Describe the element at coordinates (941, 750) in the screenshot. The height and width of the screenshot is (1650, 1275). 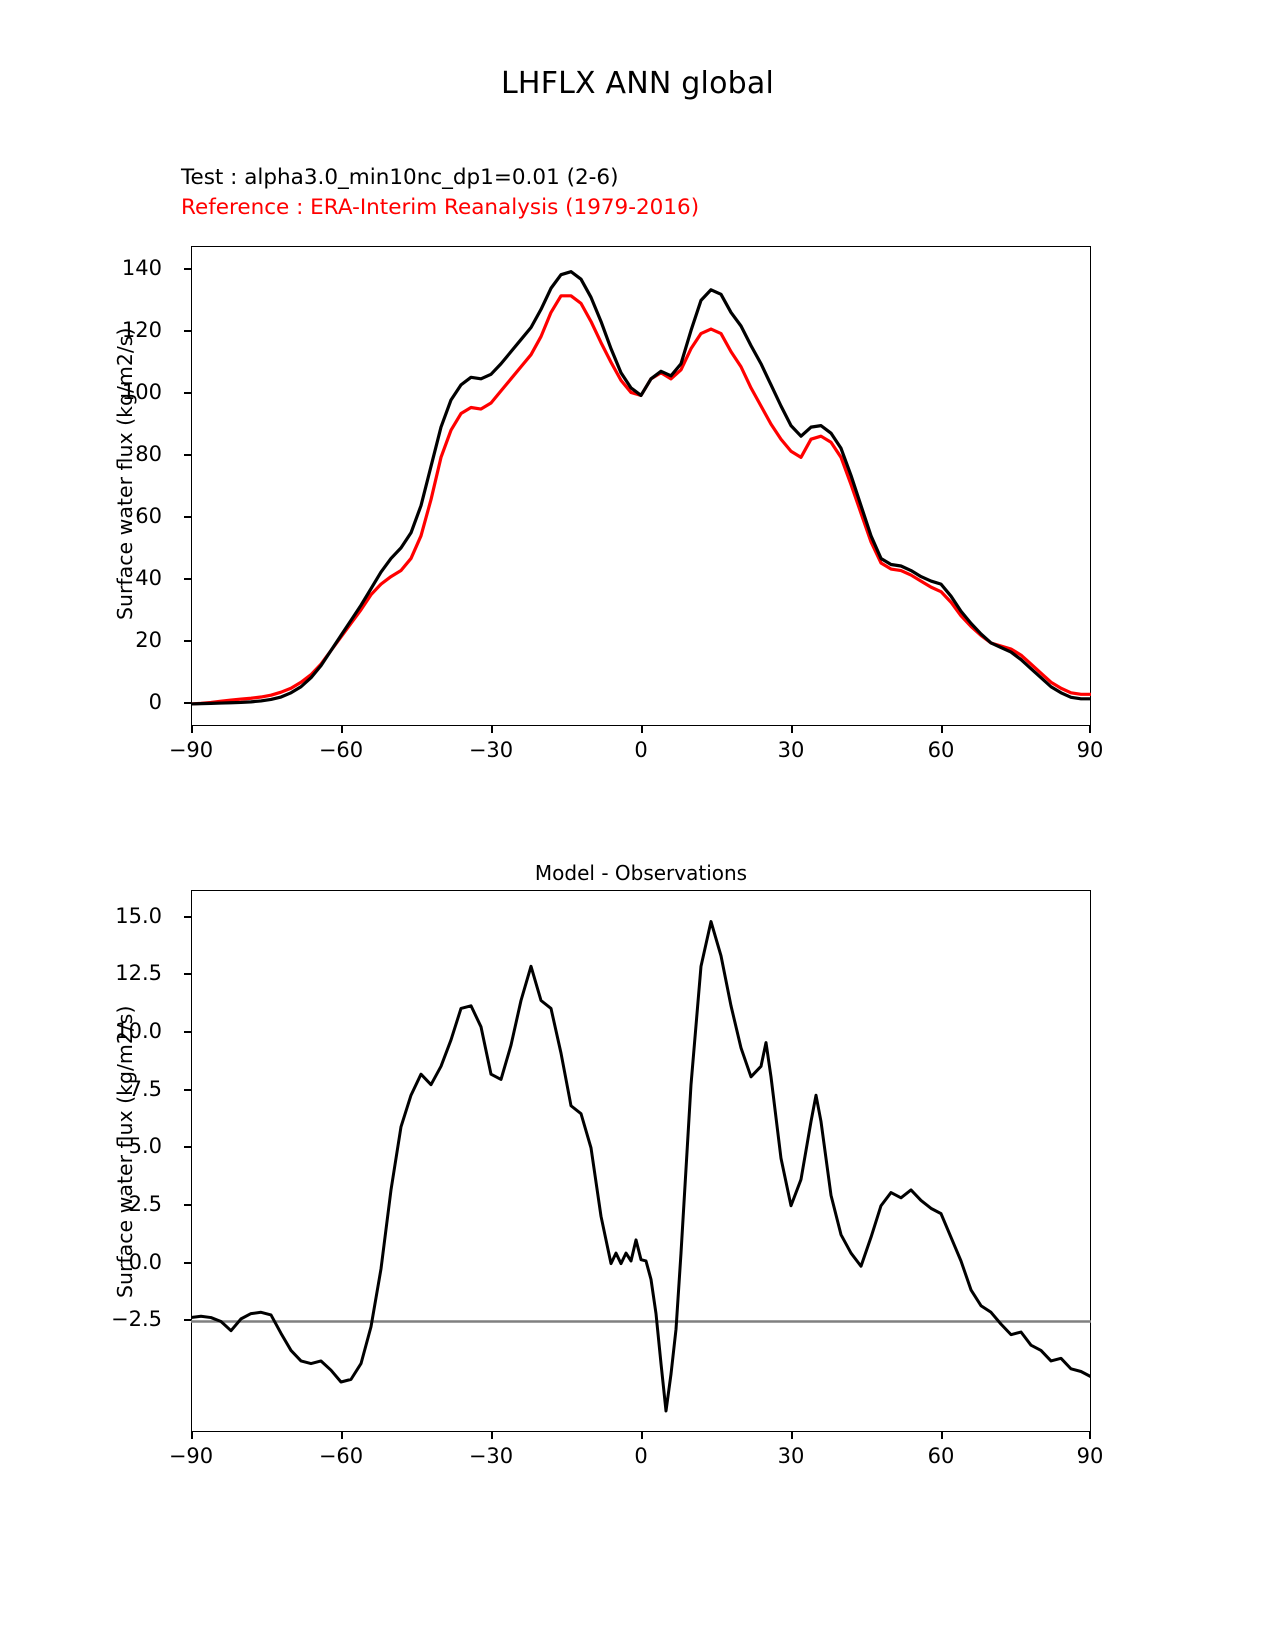
I see `top-xtick-label-60: 60` at that location.